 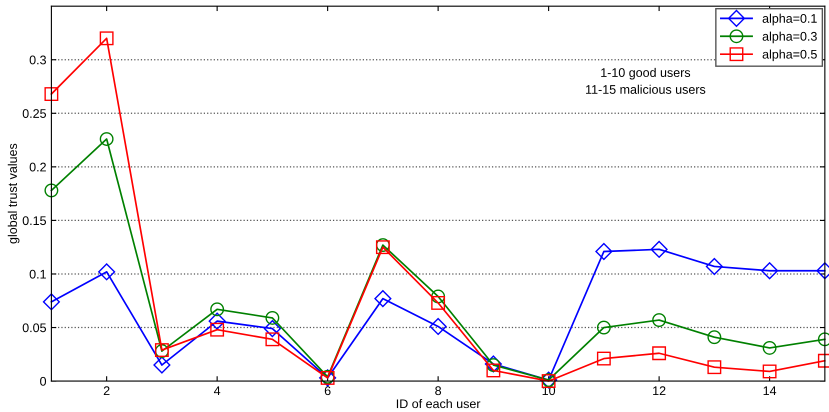 I want to click on y-tick-label: 0.3, so click(x=38, y=60).